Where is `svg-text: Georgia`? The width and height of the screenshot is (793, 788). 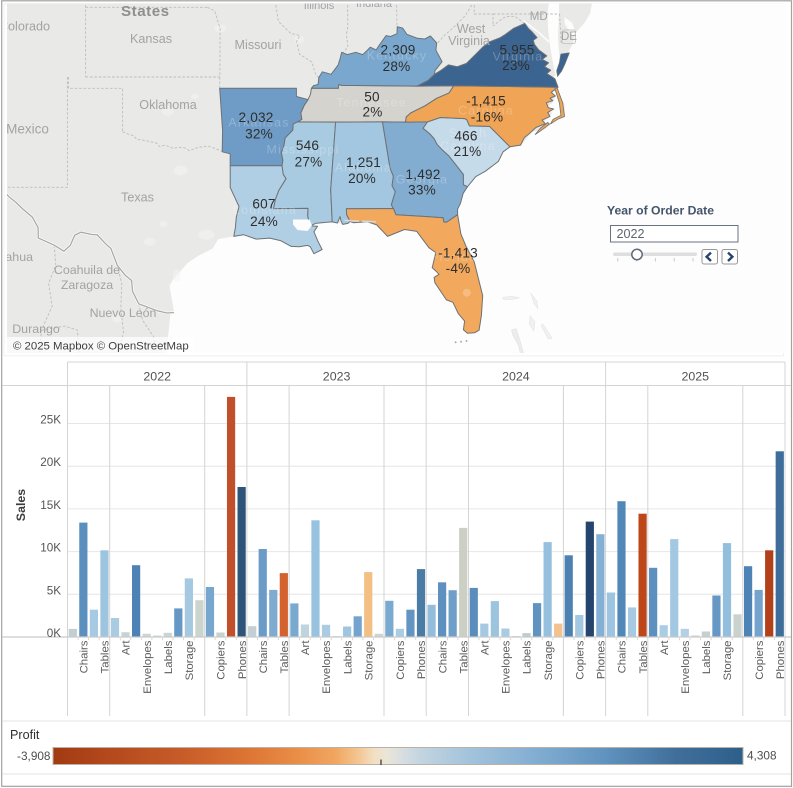
svg-text: Georgia is located at coordinates (422, 179).